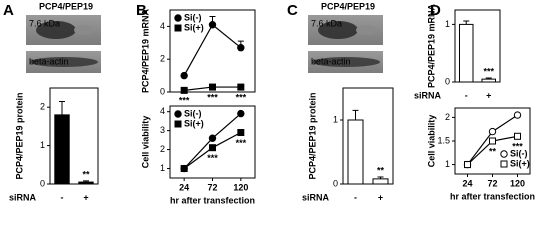 Image resolution: width=550 pixels, height=240 pixels. What do you see at coordinates (331, 61) in the screenshot?
I see `blot-label: beta-actin` at bounding box center [331, 61].